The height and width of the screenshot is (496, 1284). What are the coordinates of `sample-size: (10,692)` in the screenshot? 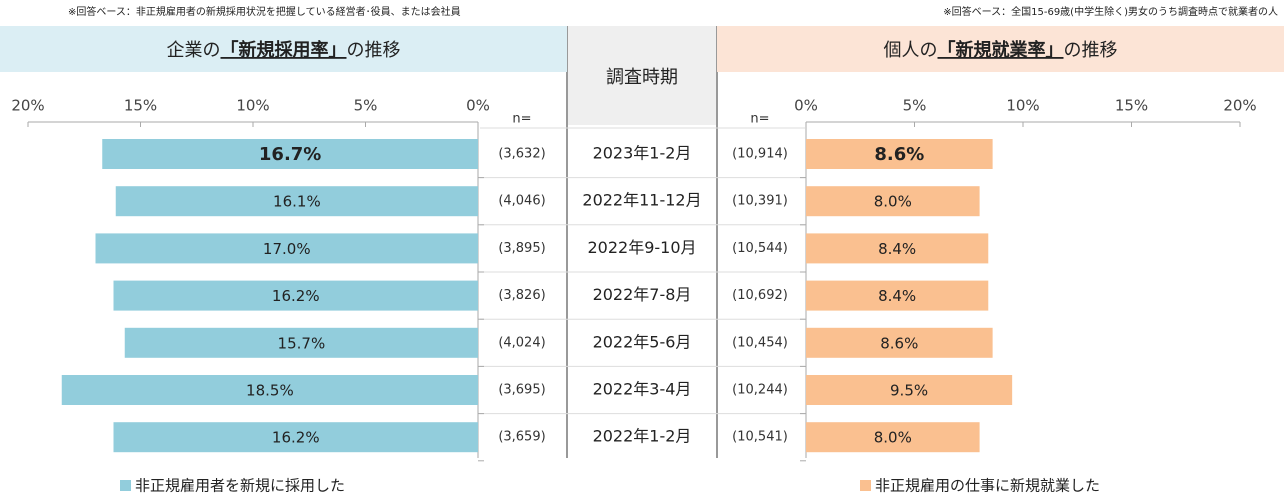 It's located at (760, 295).